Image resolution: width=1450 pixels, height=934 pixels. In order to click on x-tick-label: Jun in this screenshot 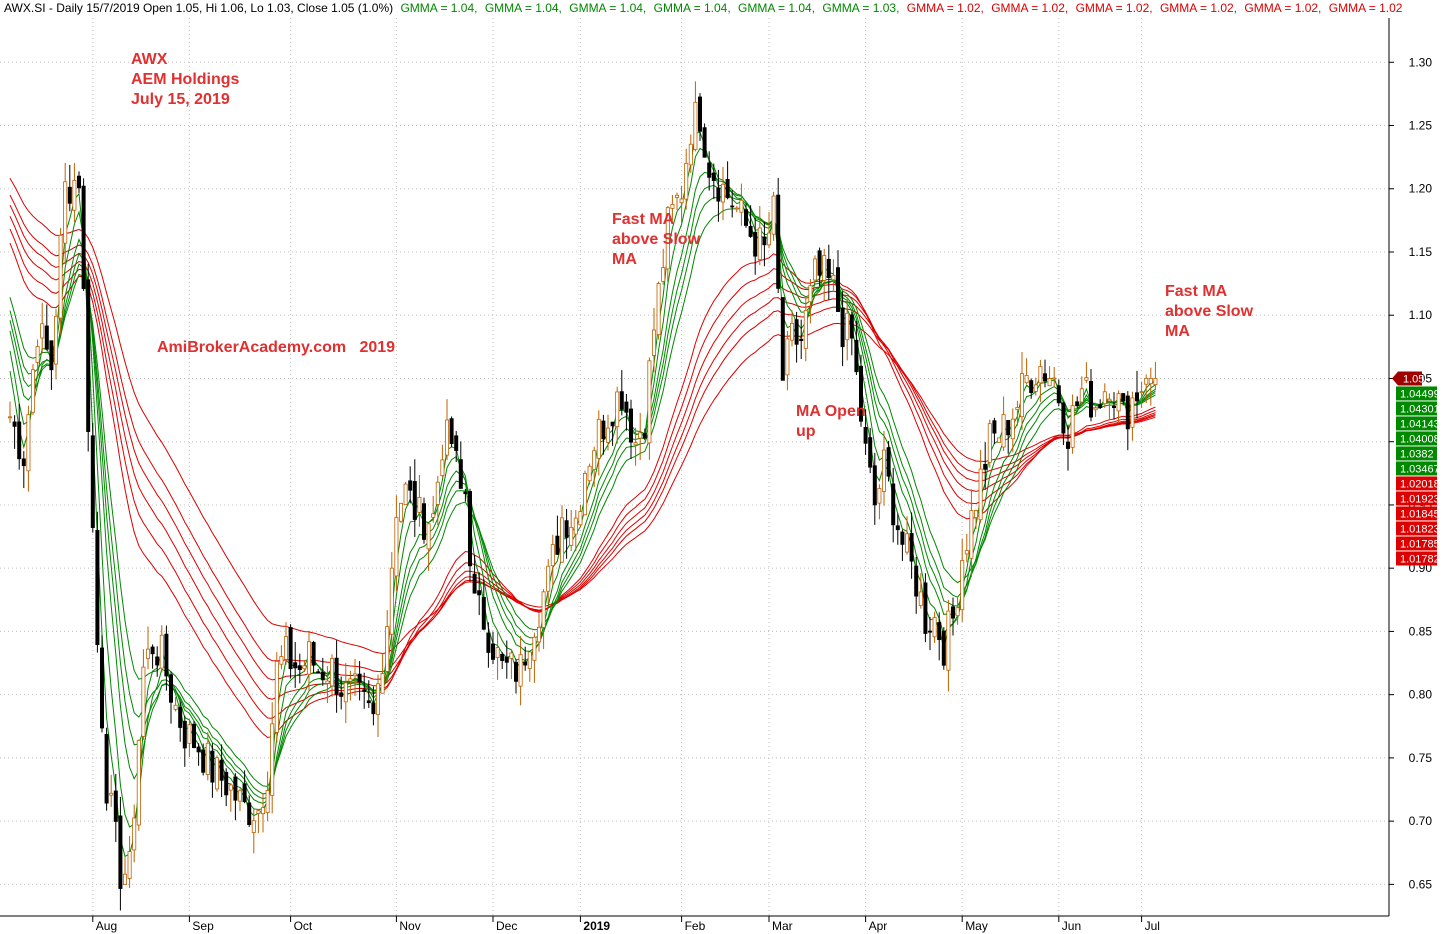, I will do `click(1071, 926)`.